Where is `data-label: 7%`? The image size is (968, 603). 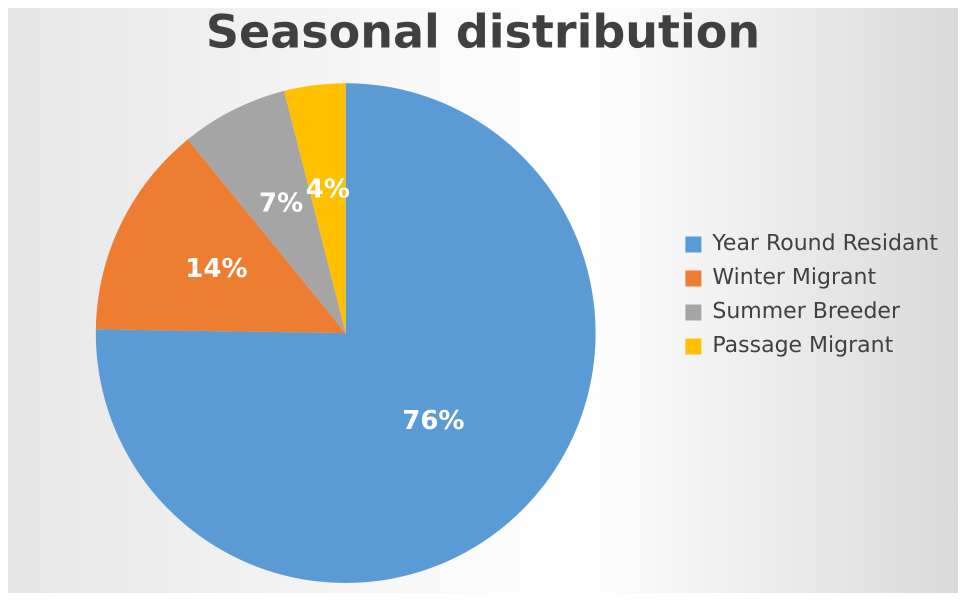 data-label: 7% is located at coordinates (281, 203).